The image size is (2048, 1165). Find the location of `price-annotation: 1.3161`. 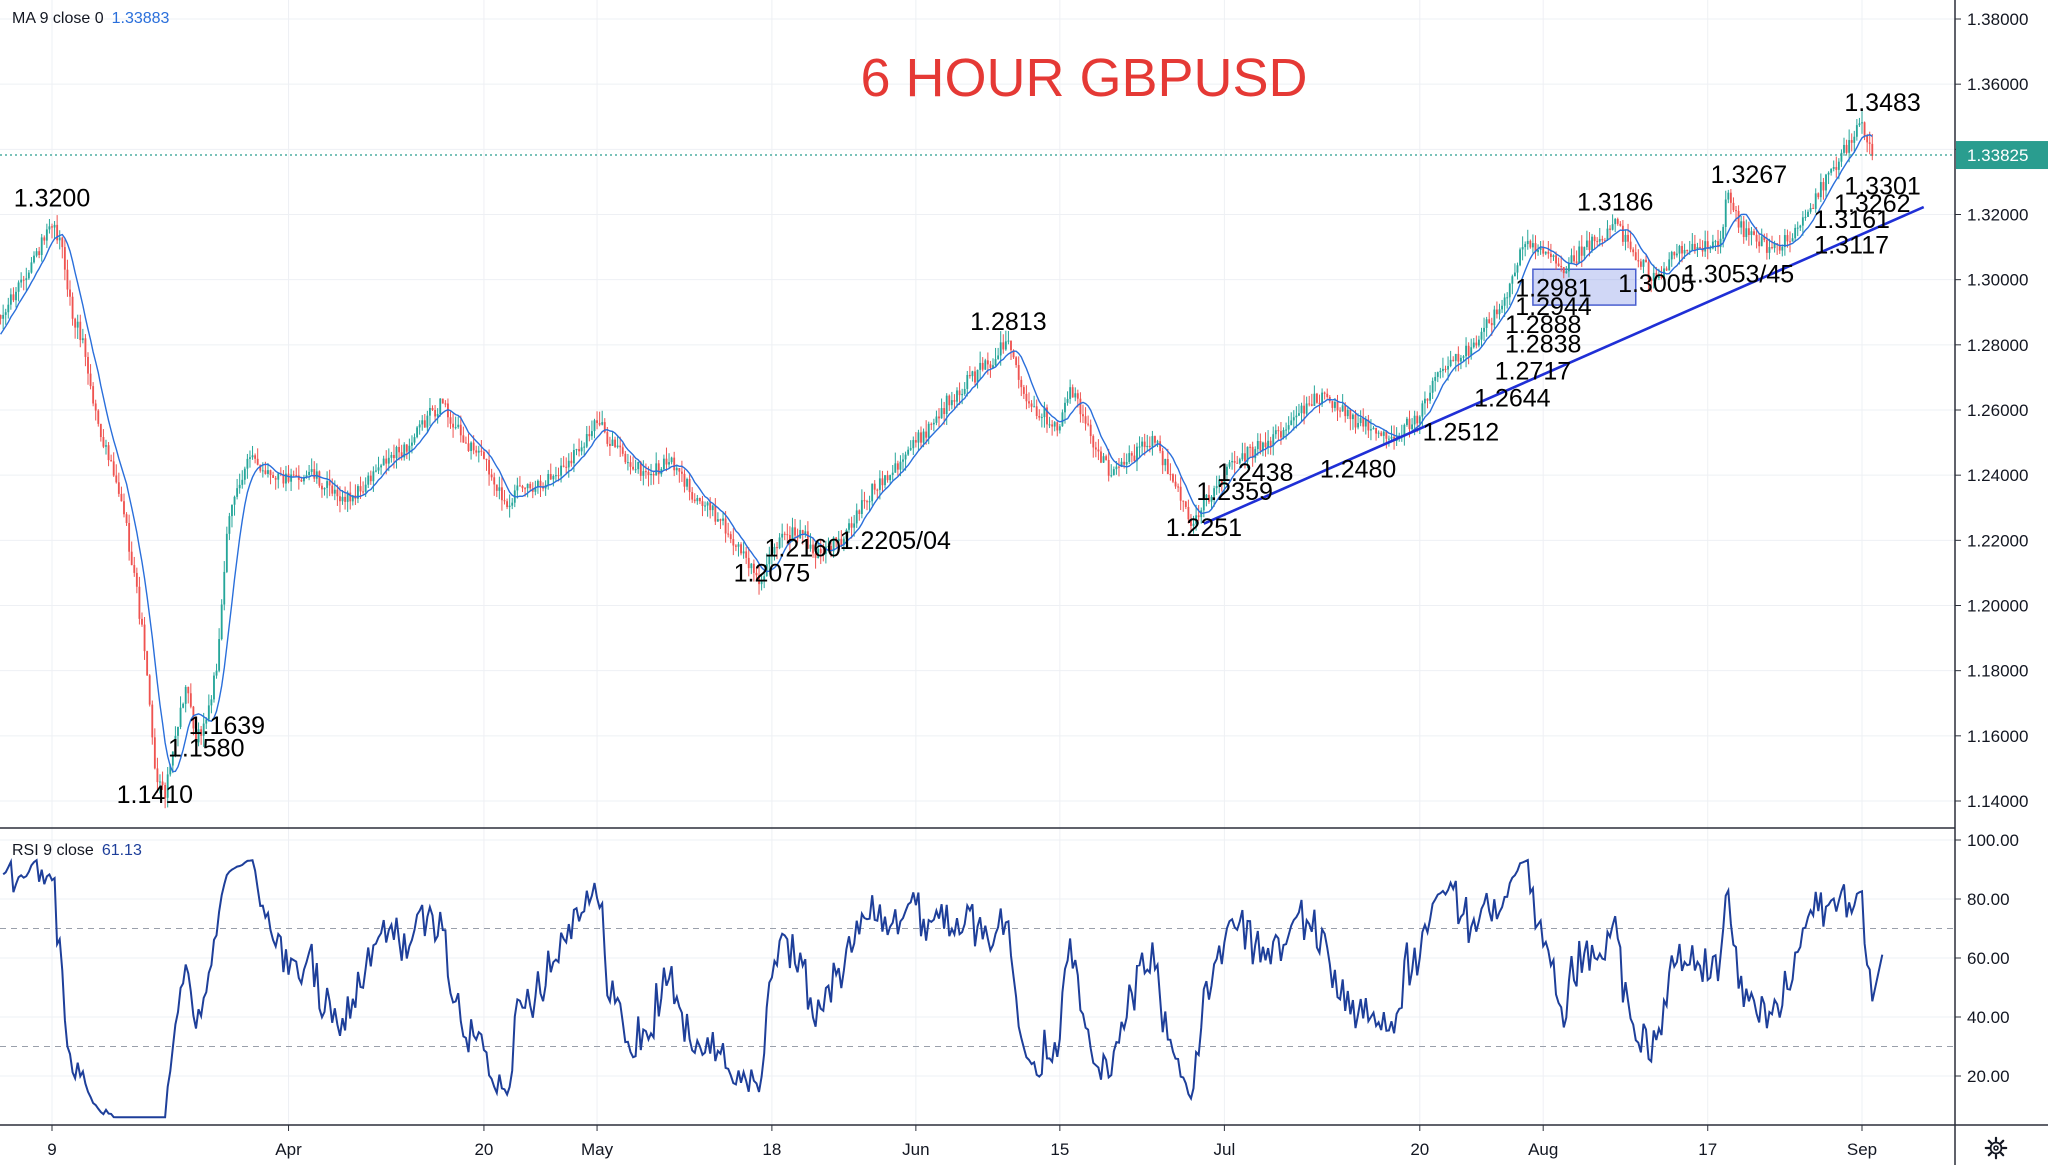

price-annotation: 1.3161 is located at coordinates (1851, 220).